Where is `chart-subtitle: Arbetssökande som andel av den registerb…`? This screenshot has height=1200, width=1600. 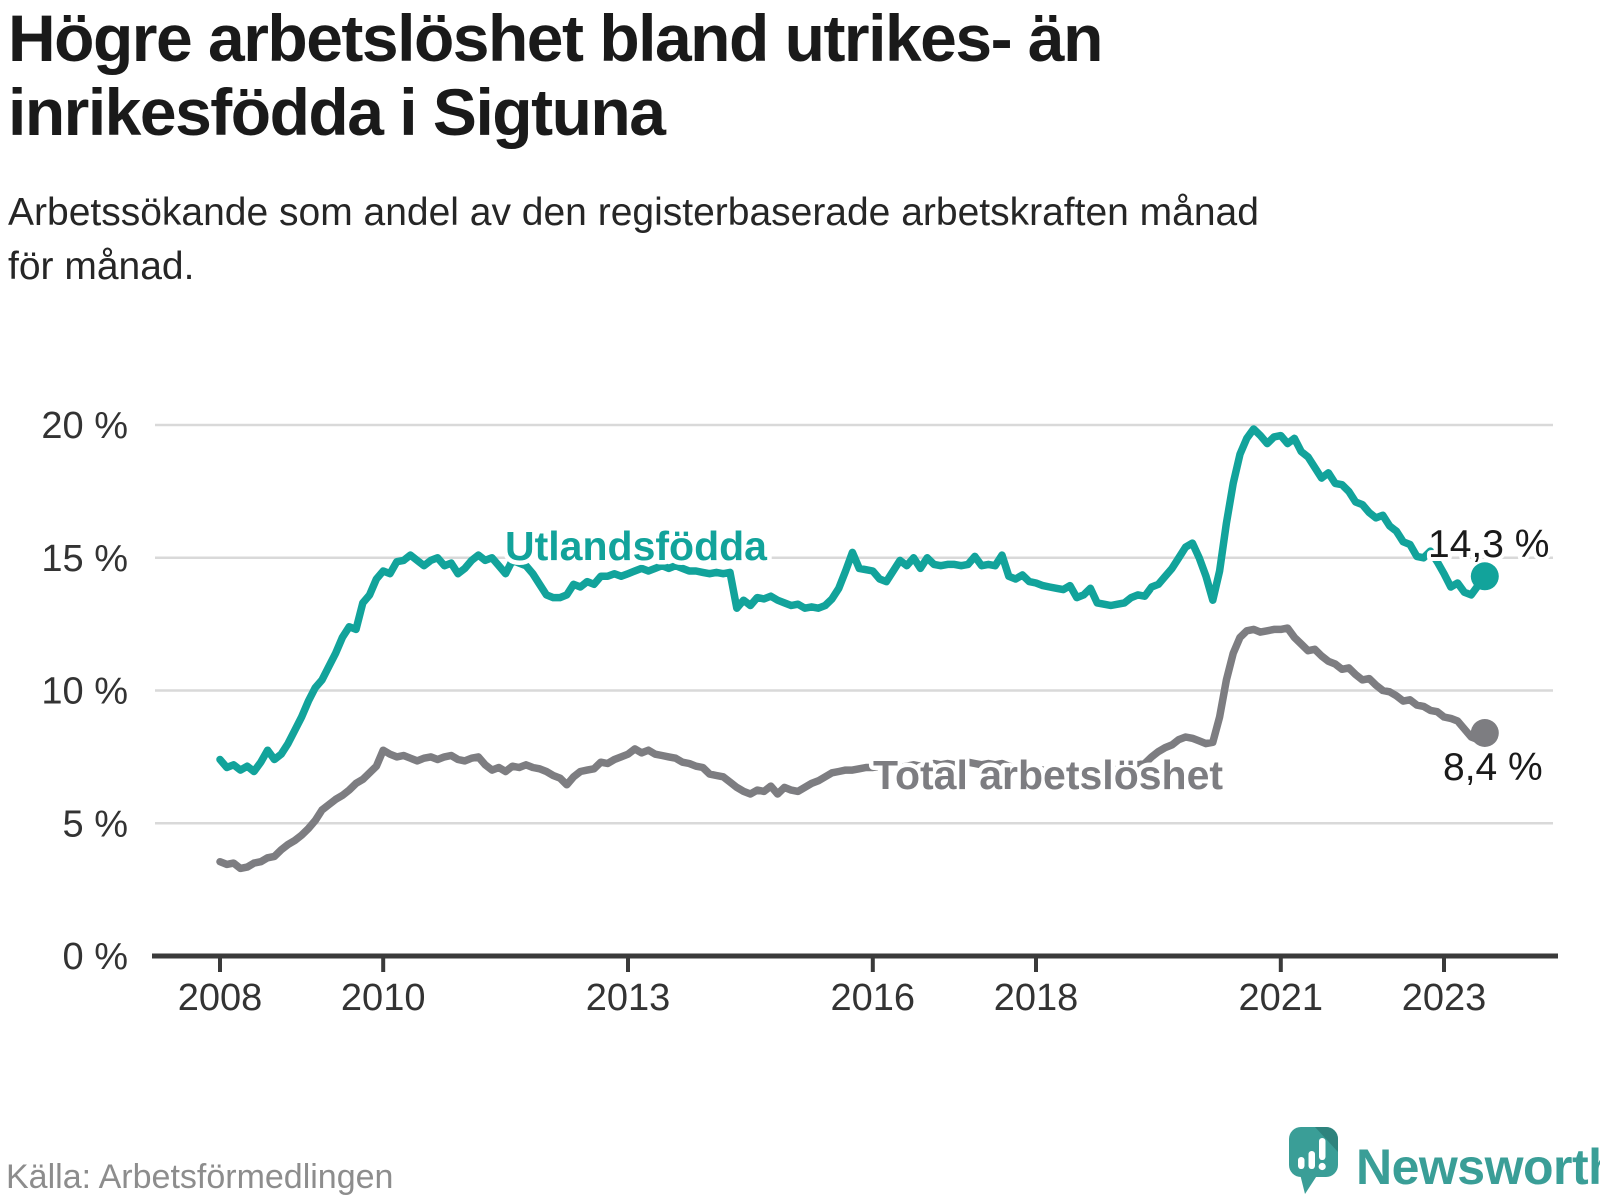 chart-subtitle: Arbetssökande som andel av den registerb… is located at coordinates (788, 240).